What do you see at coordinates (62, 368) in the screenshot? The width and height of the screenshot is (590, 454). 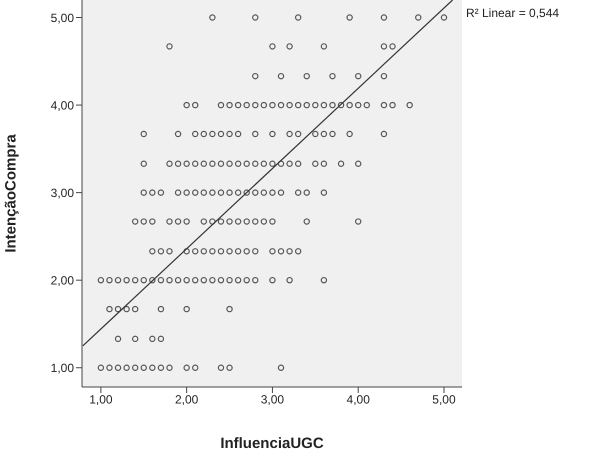 I see `y-tick-label: 1,00` at bounding box center [62, 368].